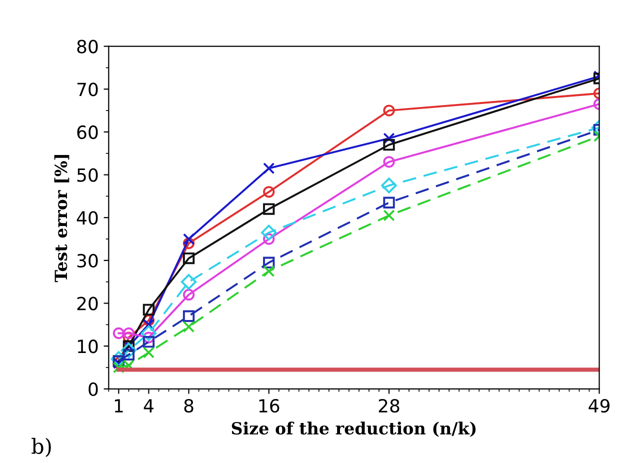 The height and width of the screenshot is (463, 621). Describe the element at coordinates (189, 405) in the screenshot. I see `x-tick-label: 8` at that location.